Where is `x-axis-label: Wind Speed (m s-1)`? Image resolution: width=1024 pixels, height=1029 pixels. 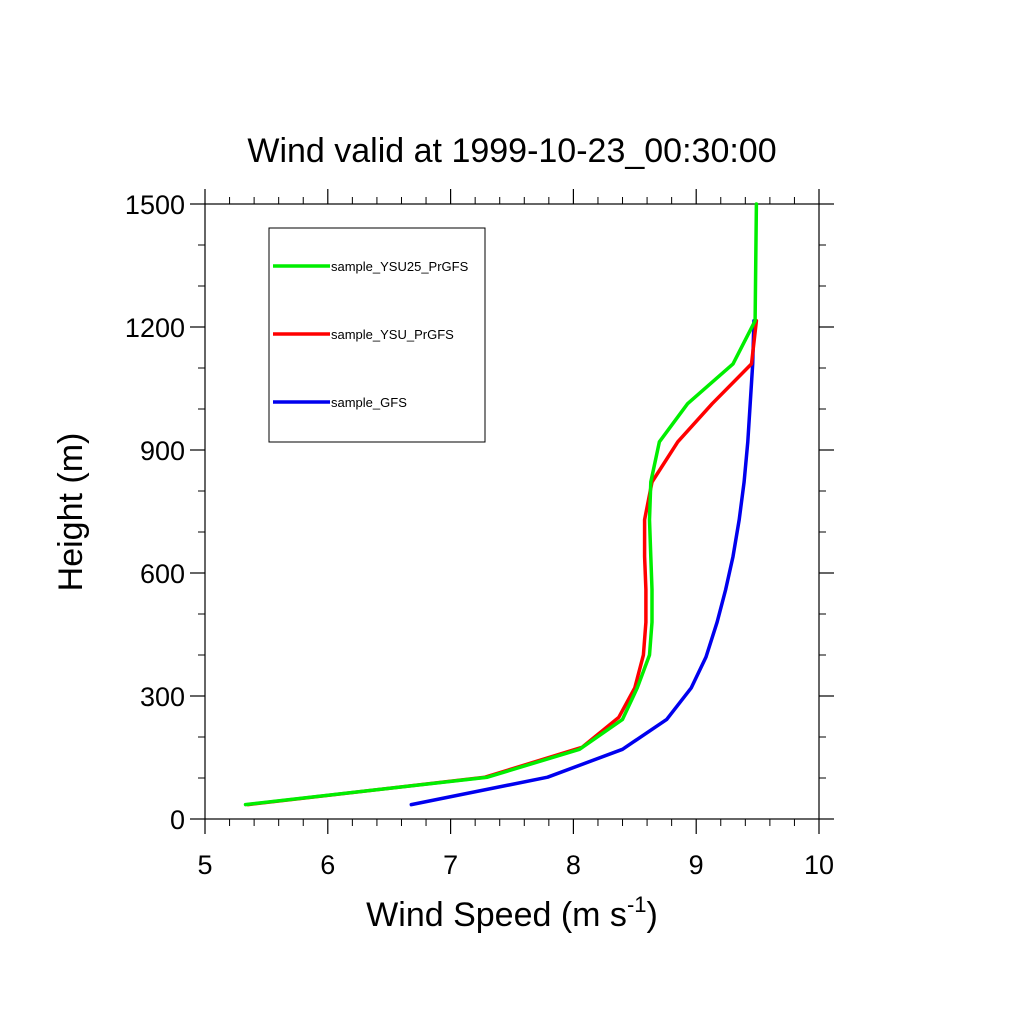
x-axis-label: Wind Speed (m s-1) is located at coordinates (512, 913).